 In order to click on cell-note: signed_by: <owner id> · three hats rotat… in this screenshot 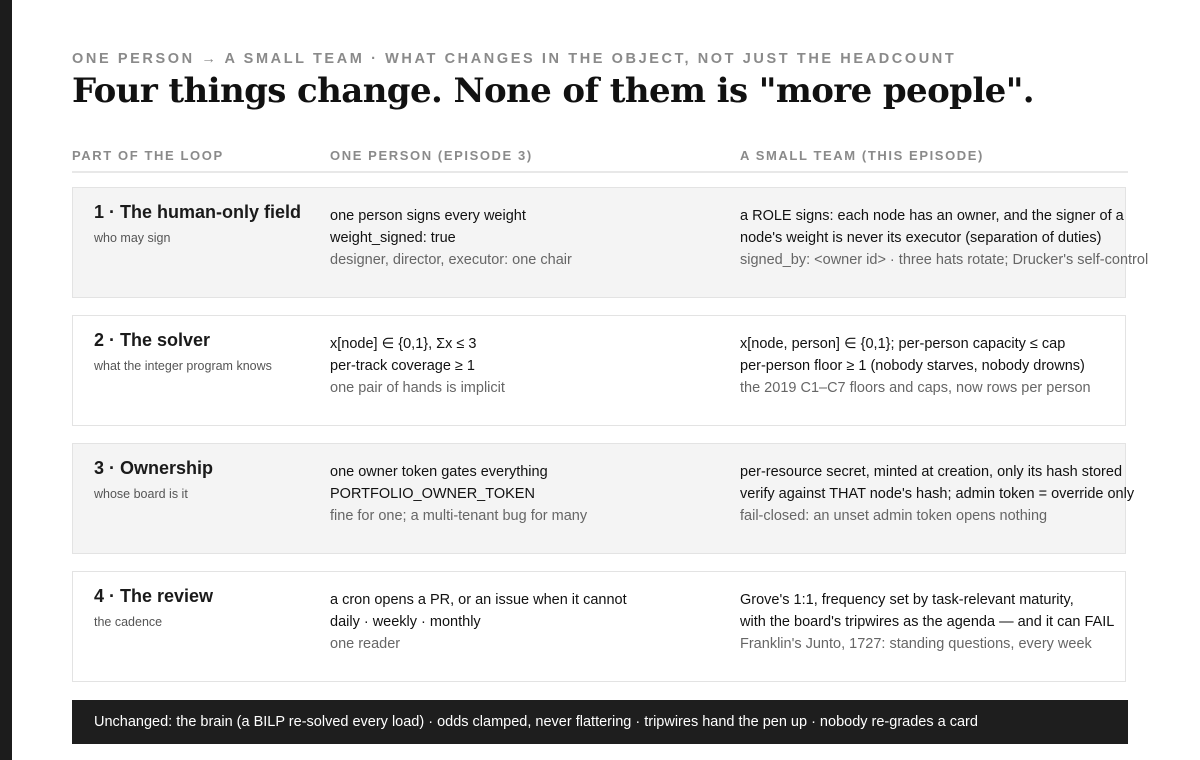, I will do `click(944, 260)`.